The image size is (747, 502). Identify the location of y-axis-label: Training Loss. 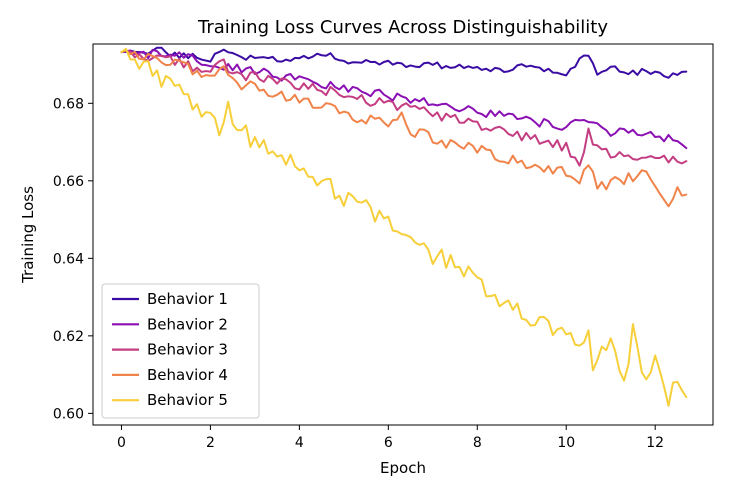
(28, 235).